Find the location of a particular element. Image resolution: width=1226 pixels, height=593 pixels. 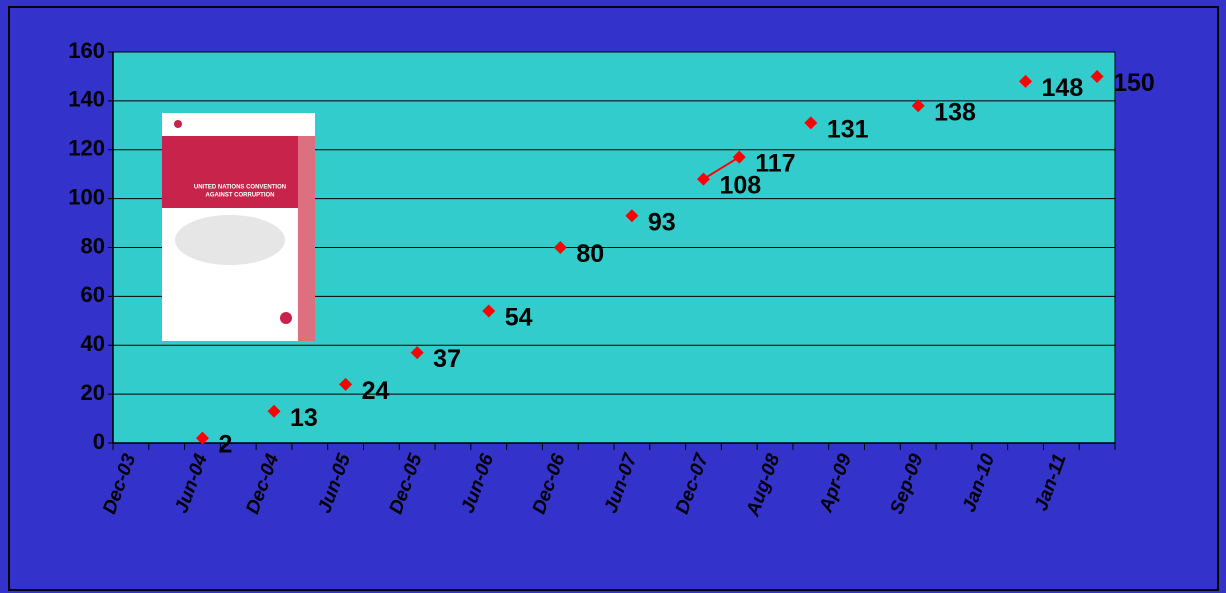

data-label: 80 is located at coordinates (590, 254).